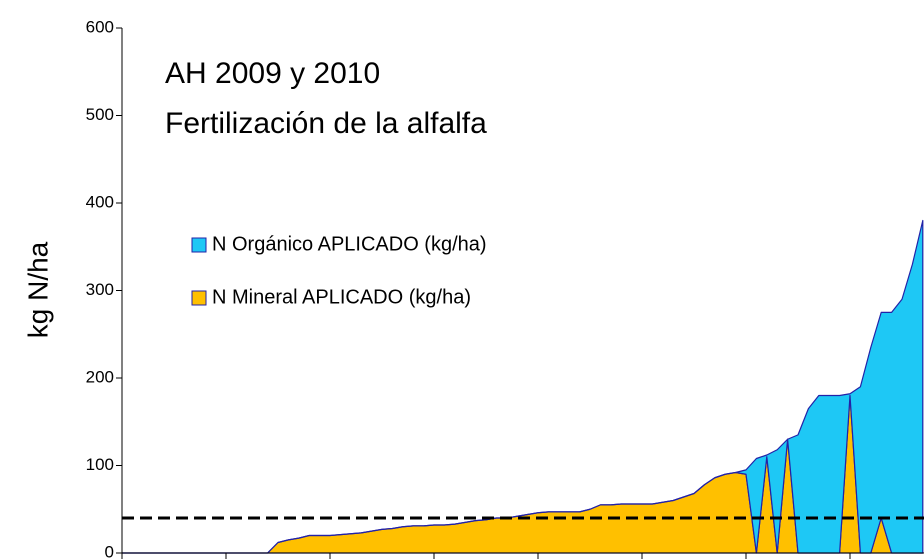  Describe the element at coordinates (100, 464) in the screenshot. I see `y-tick-label: 100` at that location.